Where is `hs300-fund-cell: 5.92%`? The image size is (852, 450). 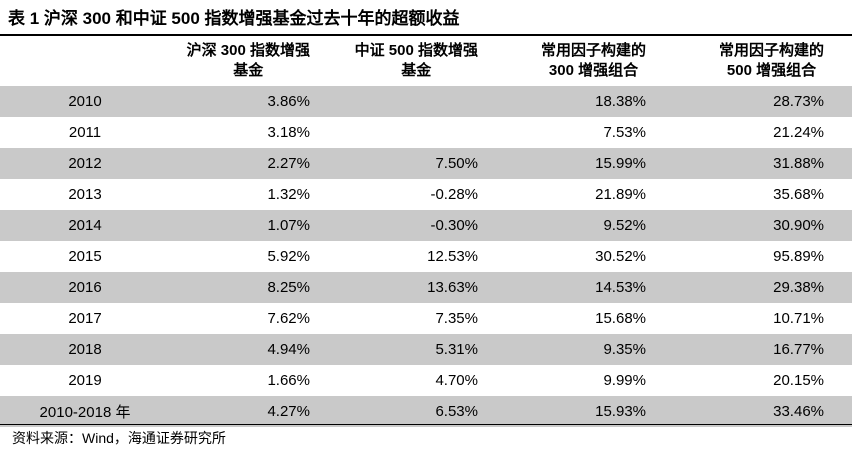 hs300-fund-cell: 5.92% is located at coordinates (288, 256).